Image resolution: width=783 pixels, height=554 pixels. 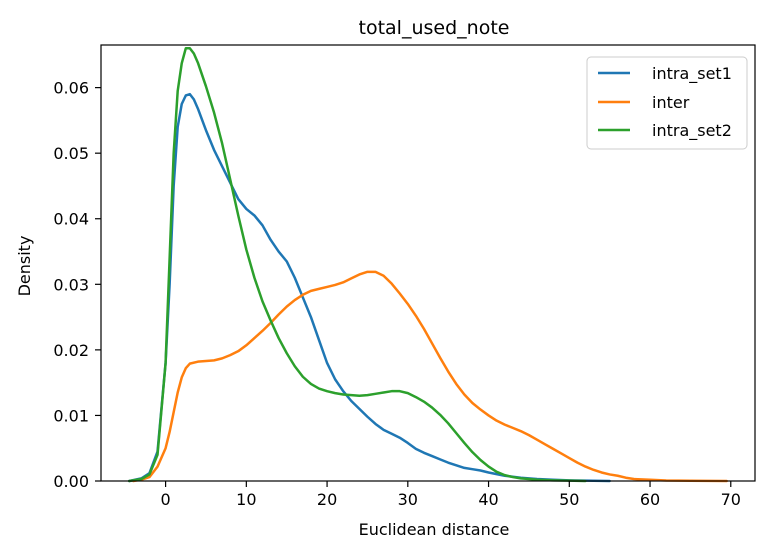 I want to click on x-tick-label: 0, so click(x=165, y=499).